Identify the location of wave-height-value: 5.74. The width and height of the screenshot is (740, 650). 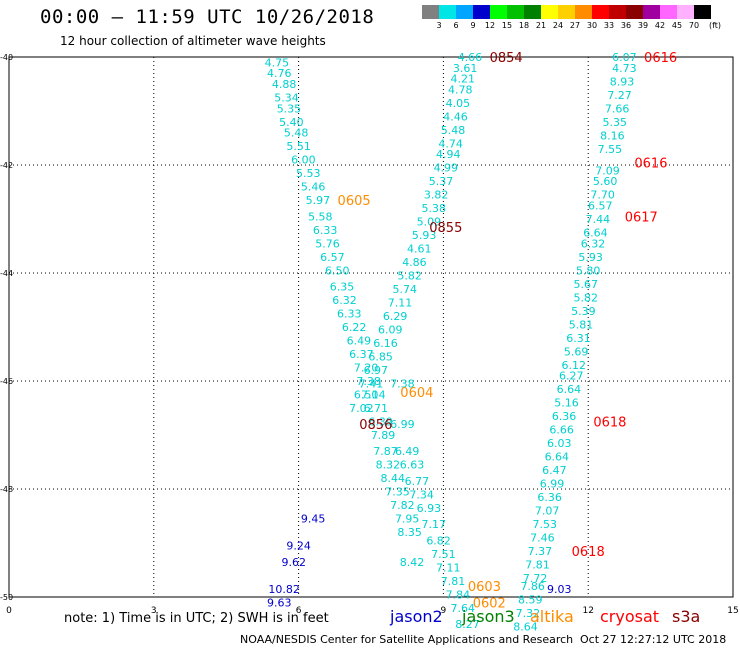
(405, 289).